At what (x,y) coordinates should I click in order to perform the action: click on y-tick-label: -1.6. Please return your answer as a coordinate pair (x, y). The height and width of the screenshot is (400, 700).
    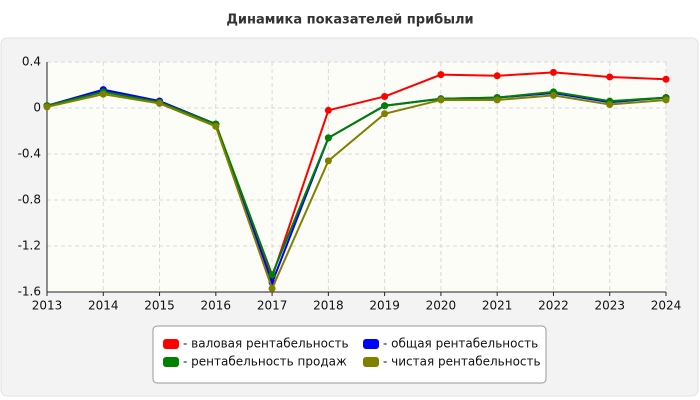
    Looking at the image, I should click on (29, 292).